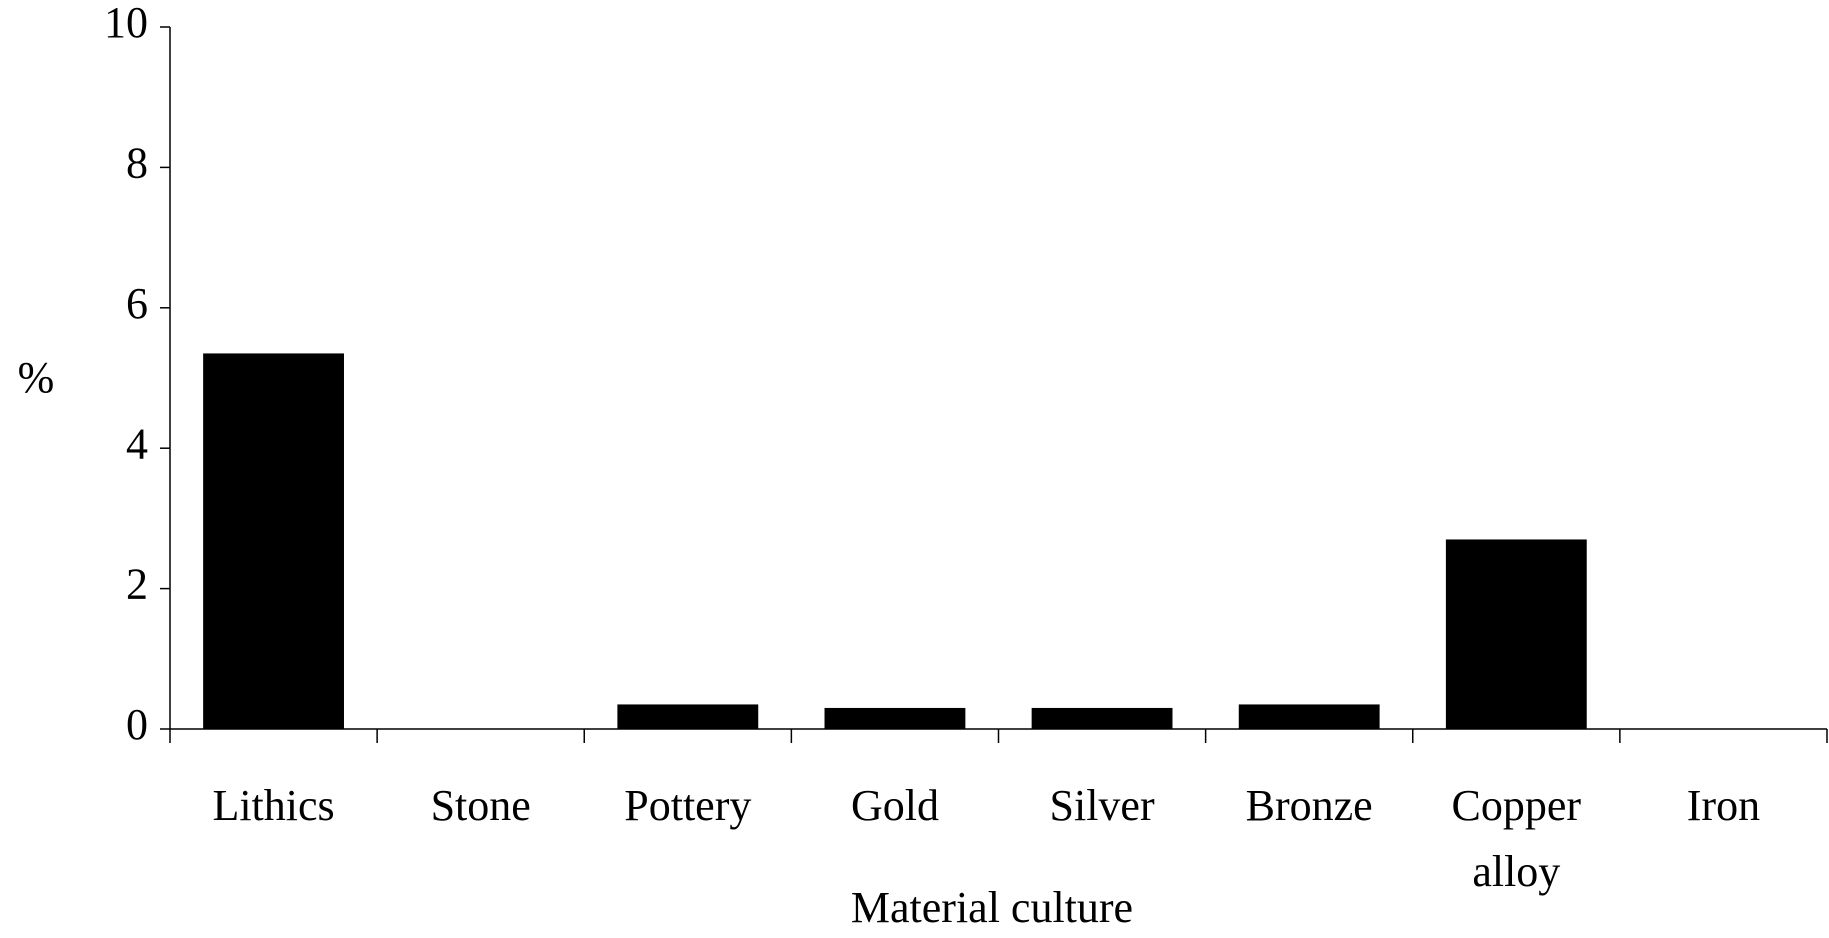 Image resolution: width=1829 pixels, height=938 pixels. Describe the element at coordinates (1102, 805) in the screenshot. I see `x-tick-label: Silver` at that location.